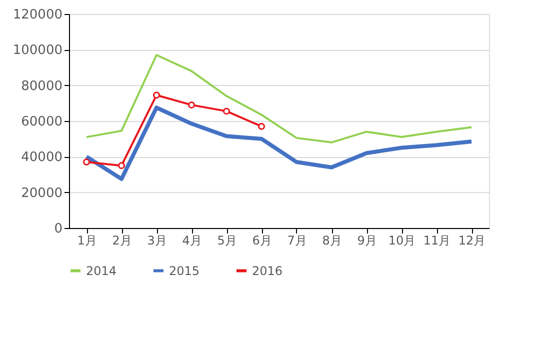 This screenshot has width=545, height=338. I want to click on legend-label: 2016, so click(267, 271).